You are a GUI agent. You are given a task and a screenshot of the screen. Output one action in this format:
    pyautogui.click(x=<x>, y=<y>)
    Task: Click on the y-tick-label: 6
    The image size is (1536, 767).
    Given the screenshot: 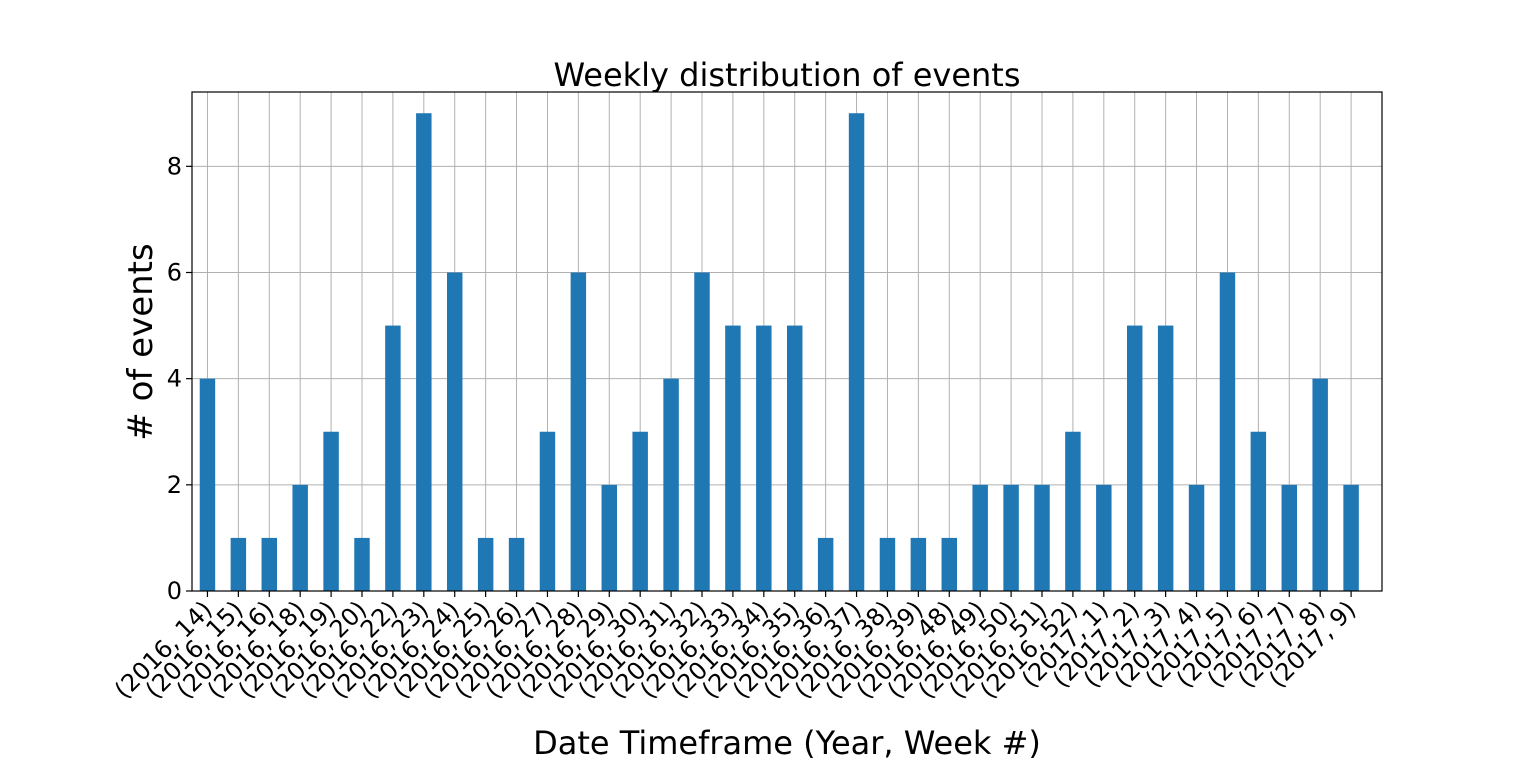 What is the action you would take?
    pyautogui.click(x=174, y=272)
    